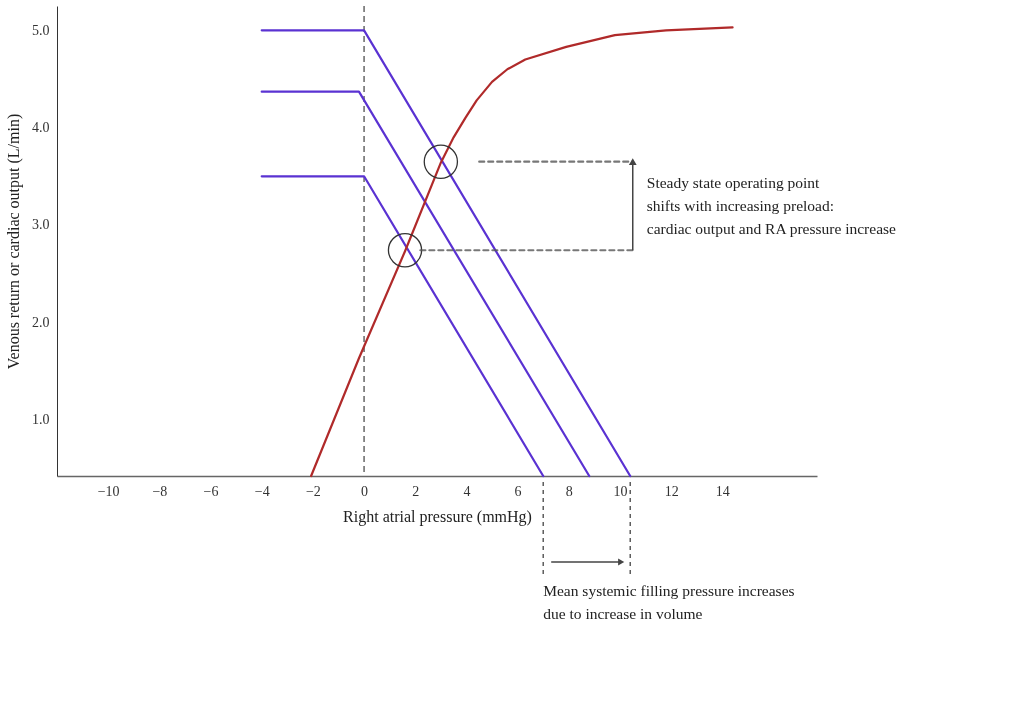 This screenshot has width=1035, height=716. What do you see at coordinates (41, 322) in the screenshot?
I see `y-tick-label: 2.0` at bounding box center [41, 322].